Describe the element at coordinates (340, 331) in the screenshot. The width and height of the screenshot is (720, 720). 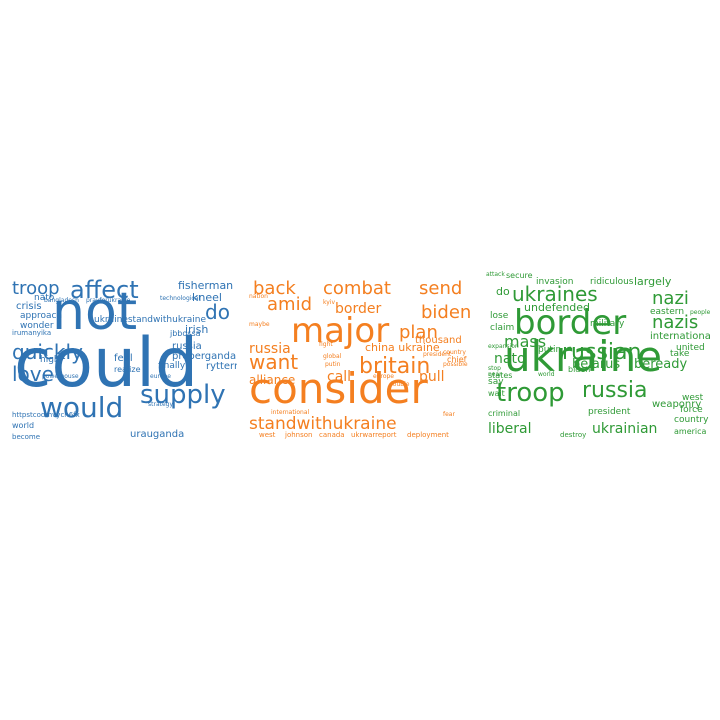
I see `word: major` at that location.